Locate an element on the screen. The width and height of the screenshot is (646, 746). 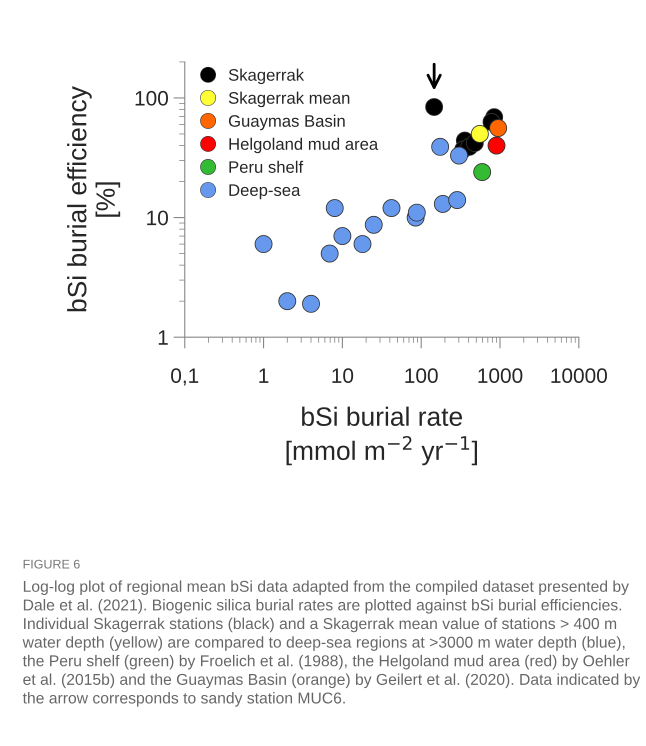
legend-label: Skagerrak mean is located at coordinates (289, 100).